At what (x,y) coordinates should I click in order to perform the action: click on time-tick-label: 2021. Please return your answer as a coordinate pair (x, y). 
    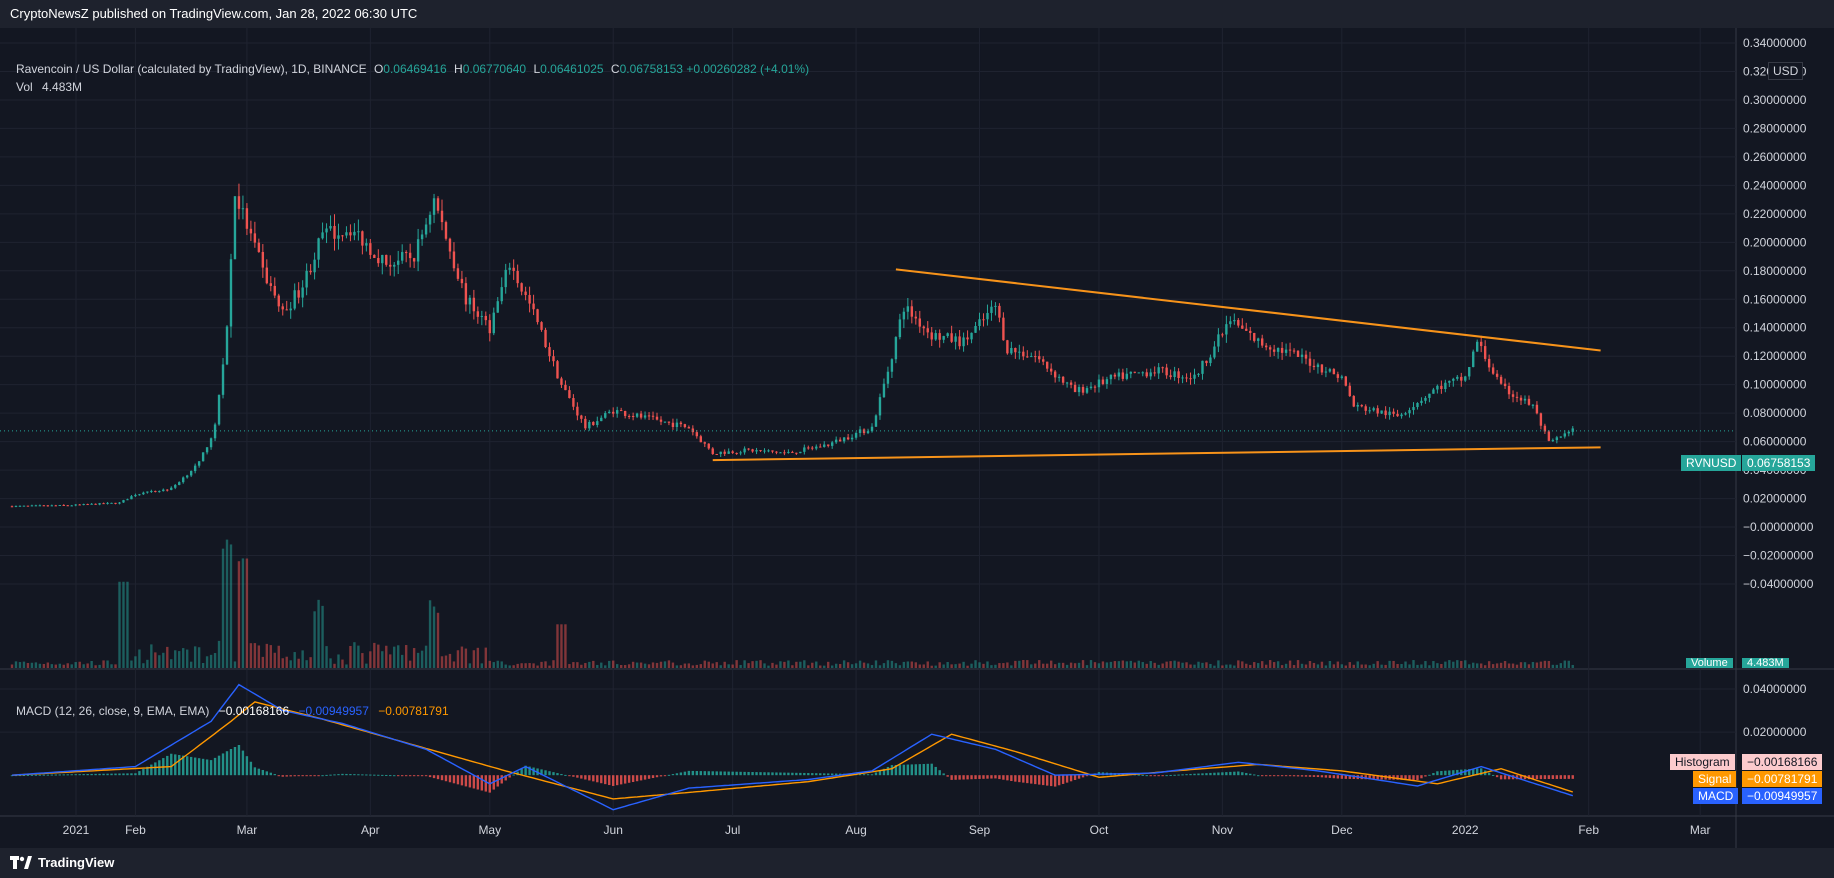
    Looking at the image, I should click on (76, 830).